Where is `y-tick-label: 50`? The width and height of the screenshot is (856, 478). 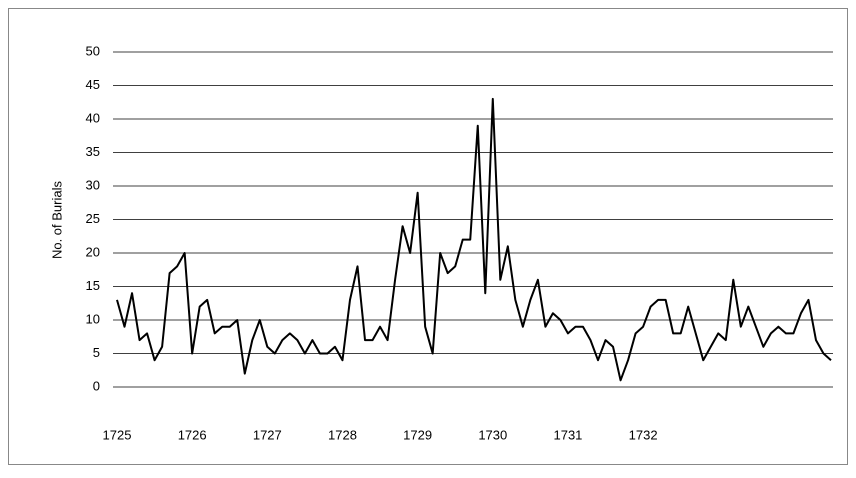 y-tick-label: 50 is located at coordinates (93, 50).